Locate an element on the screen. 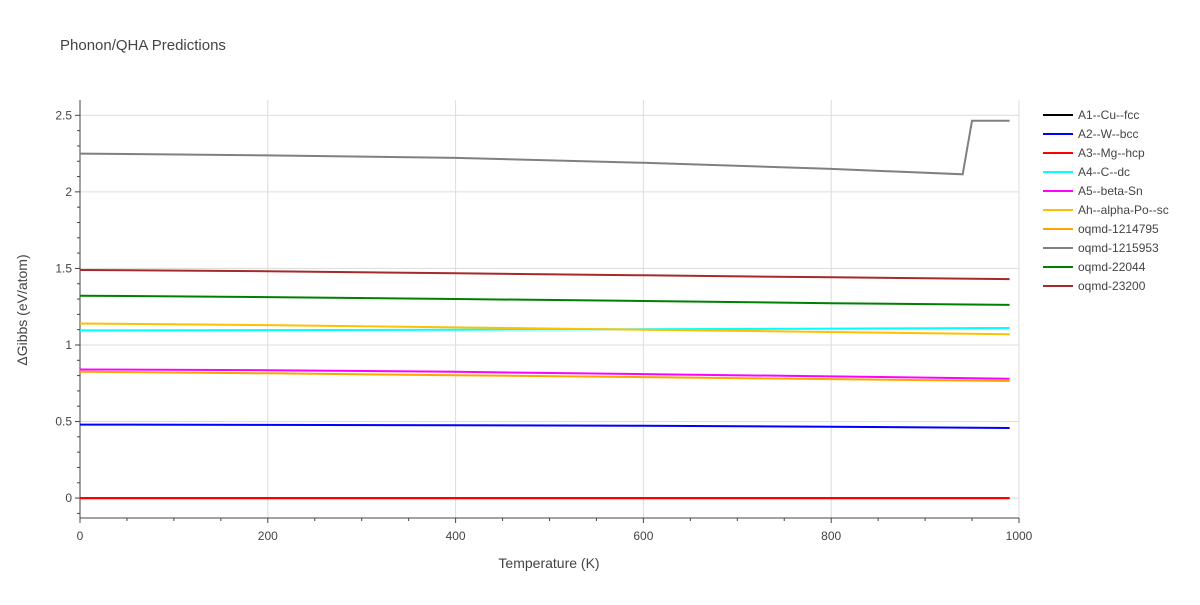 The height and width of the screenshot is (605, 1200). series-line-A5--beta-Sn is located at coordinates (544, 374).